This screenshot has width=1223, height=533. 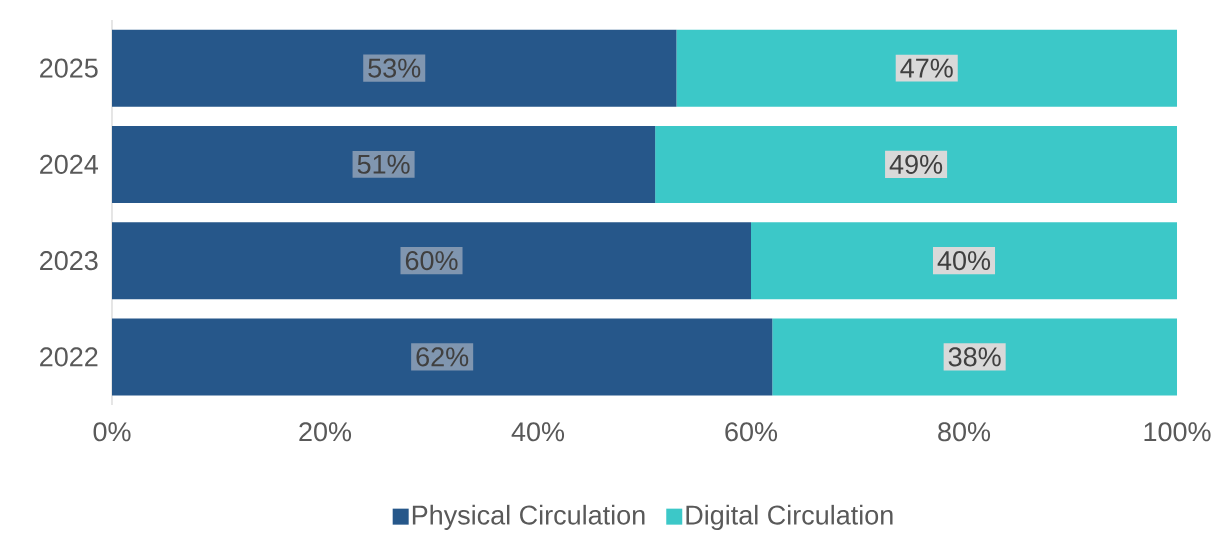 What do you see at coordinates (112, 432) in the screenshot?
I see `x-tick-label: 0%` at bounding box center [112, 432].